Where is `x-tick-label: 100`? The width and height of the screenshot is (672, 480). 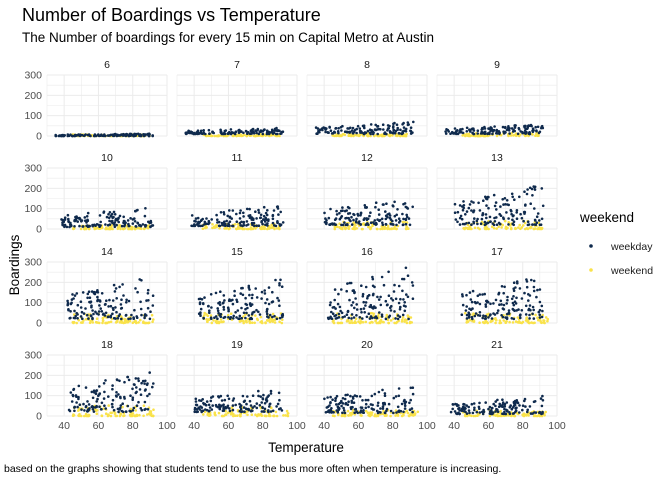
x-tick-label: 100 is located at coordinates (297, 426).